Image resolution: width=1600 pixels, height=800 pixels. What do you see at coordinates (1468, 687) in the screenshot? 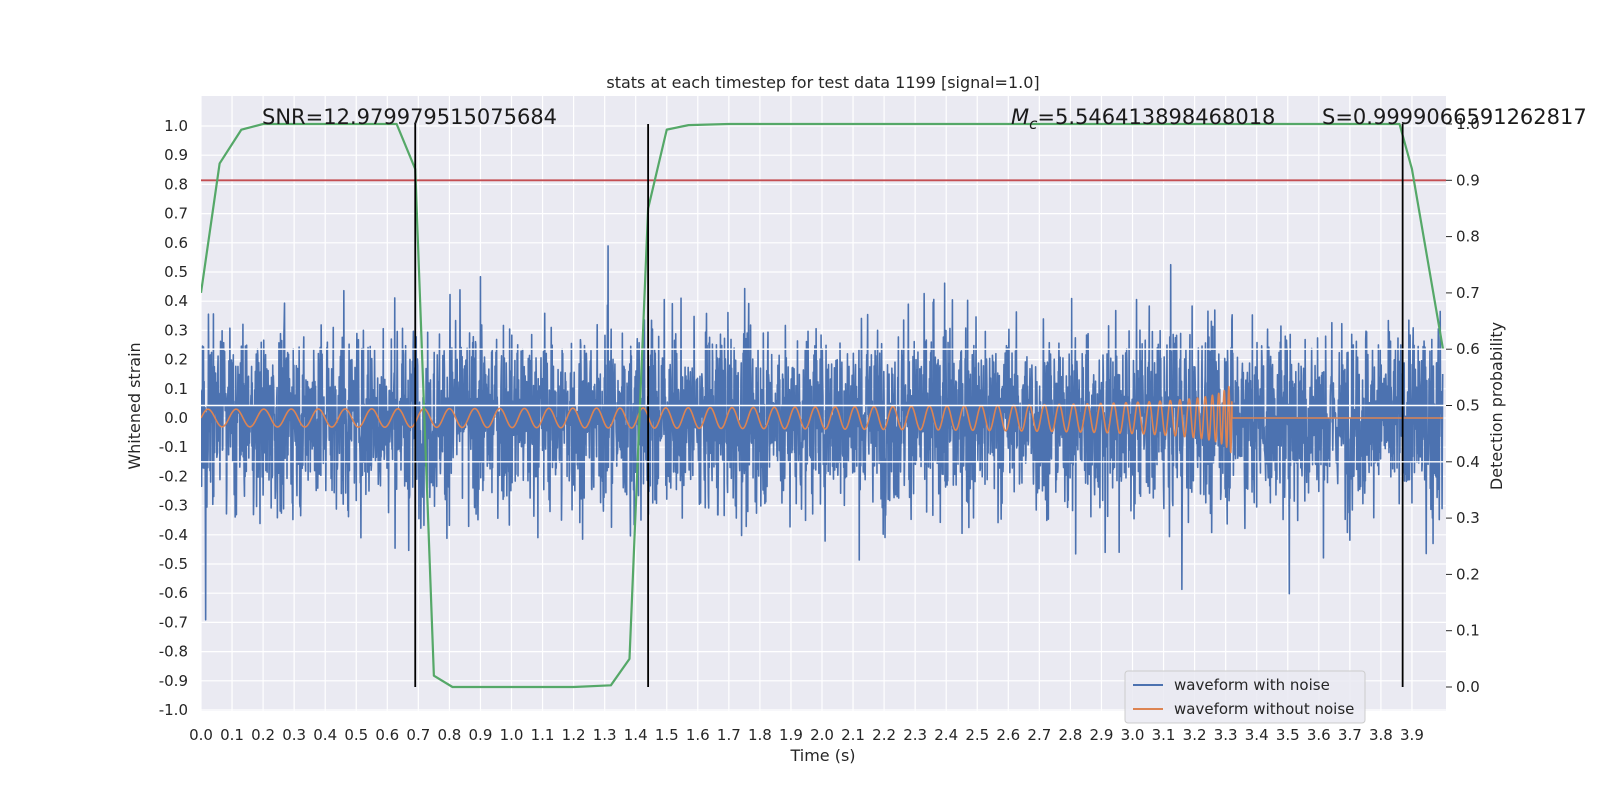
I see `y2-tick-label: 0.0` at bounding box center [1468, 687].